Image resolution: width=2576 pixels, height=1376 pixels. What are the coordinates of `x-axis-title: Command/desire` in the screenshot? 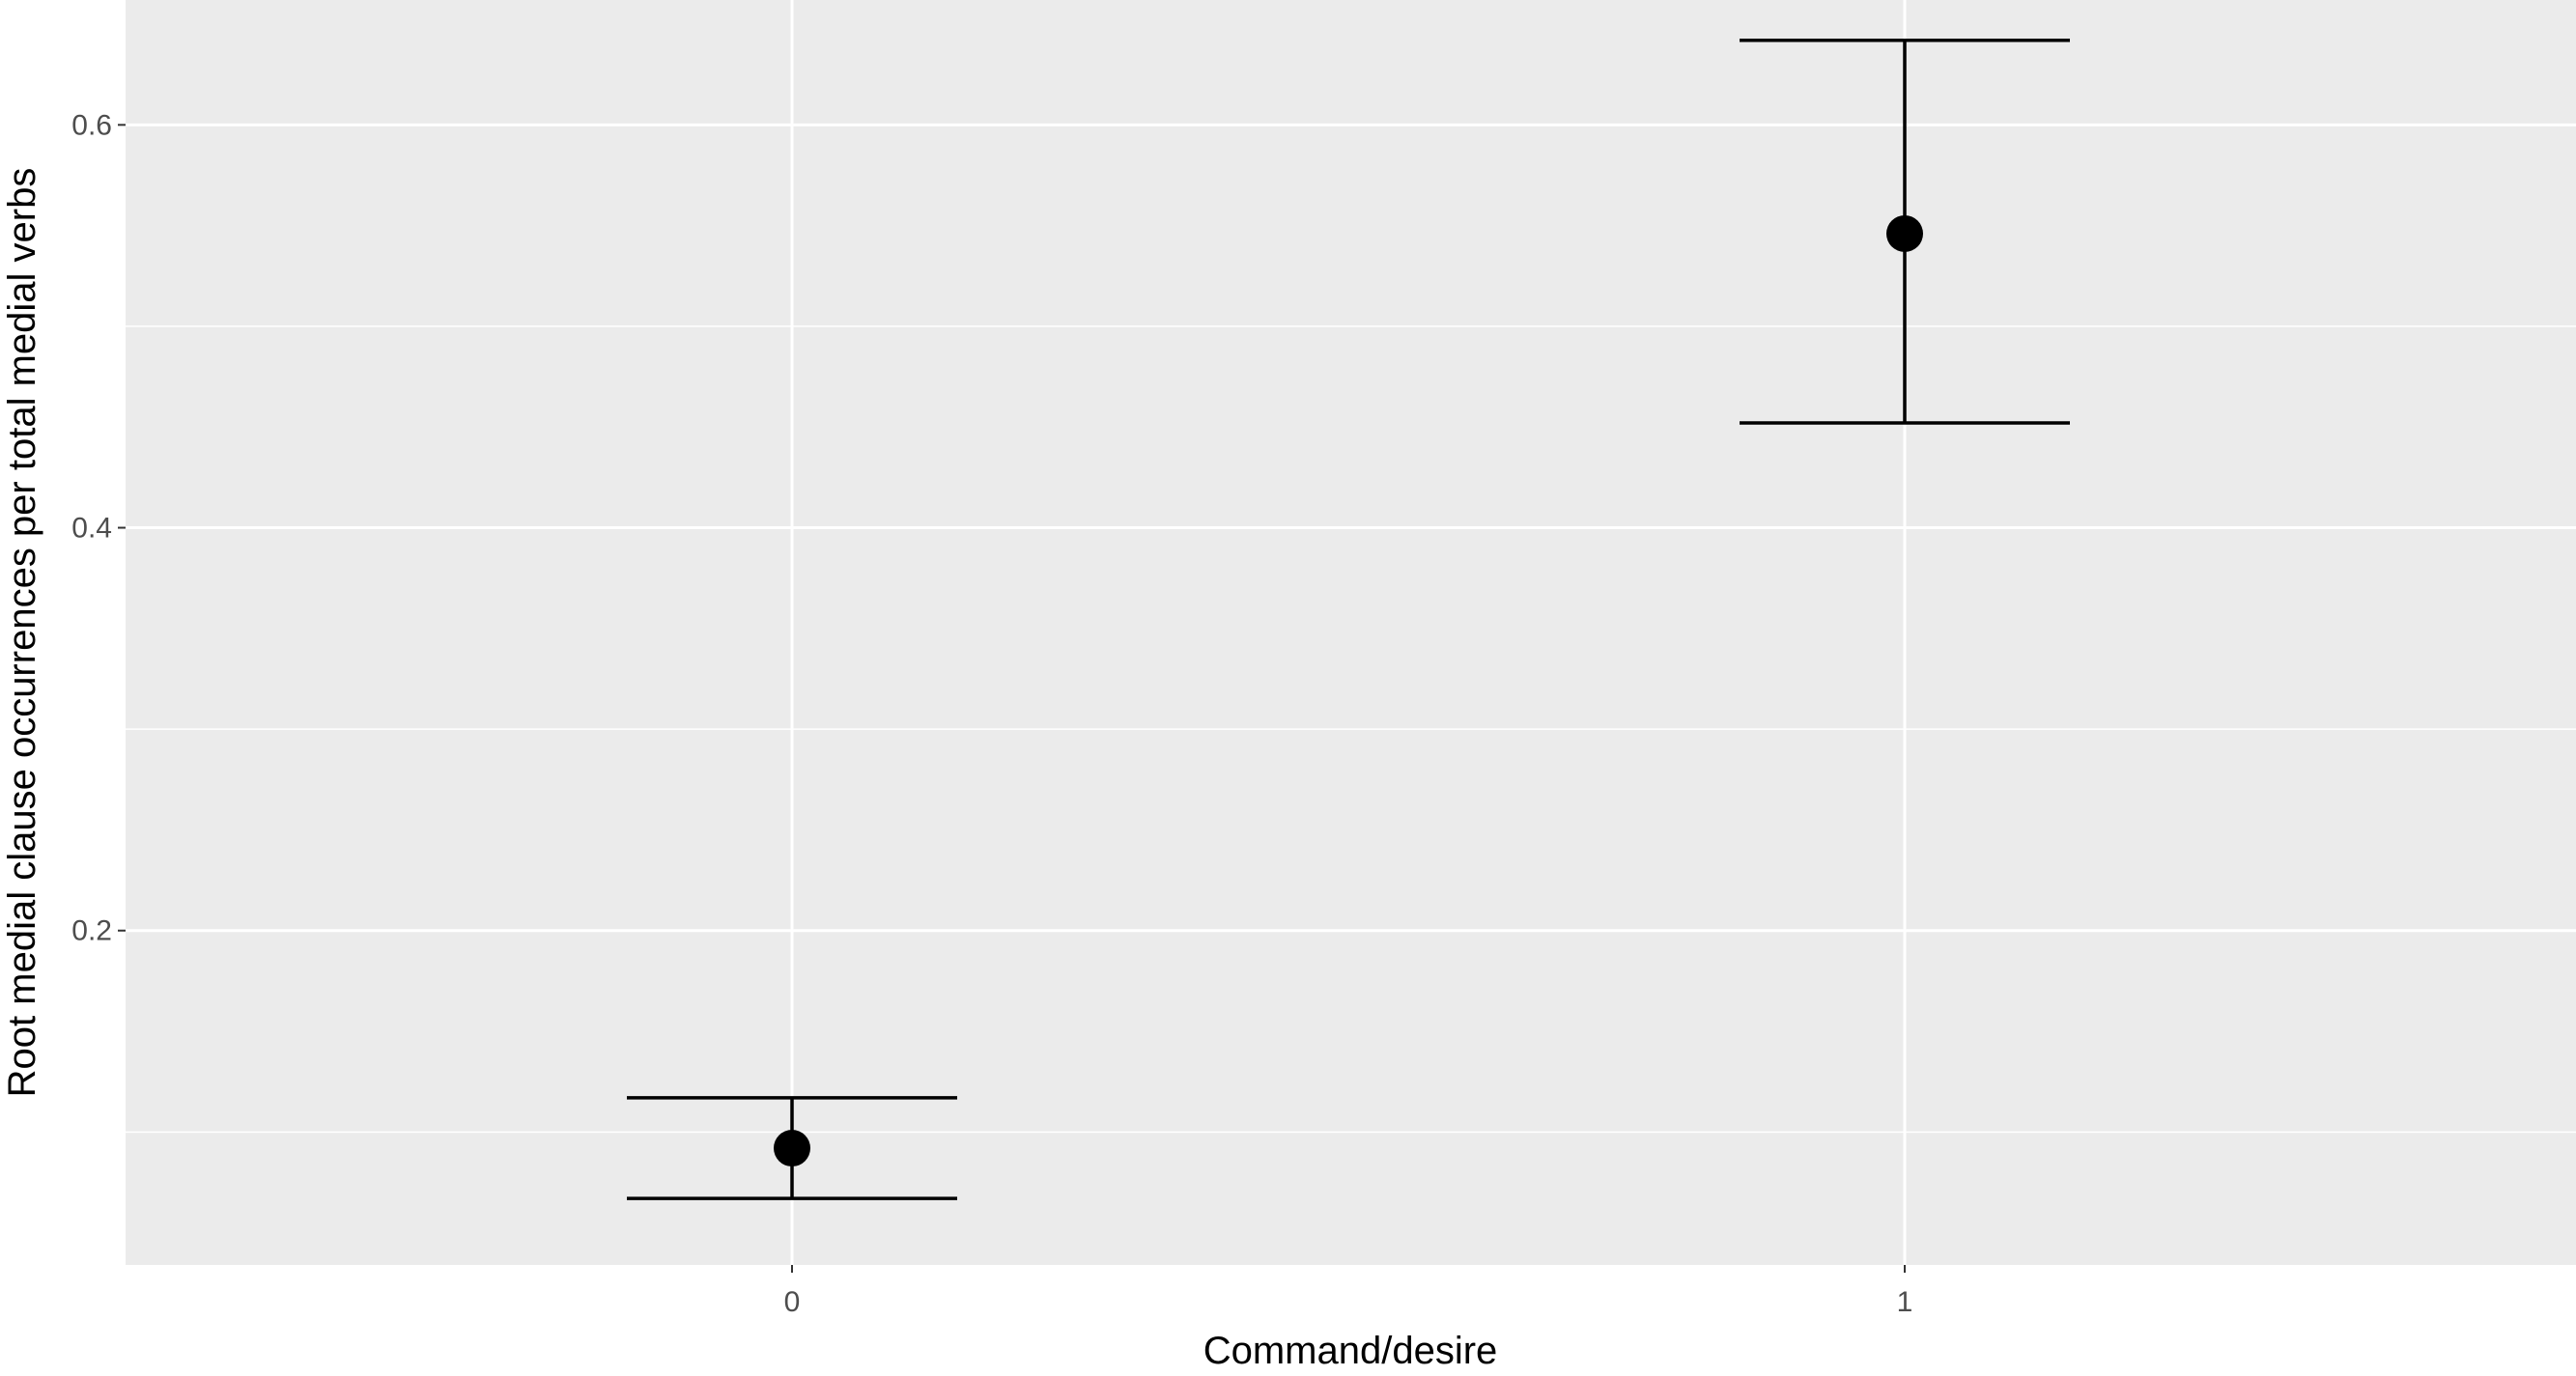 It's located at (1350, 1350).